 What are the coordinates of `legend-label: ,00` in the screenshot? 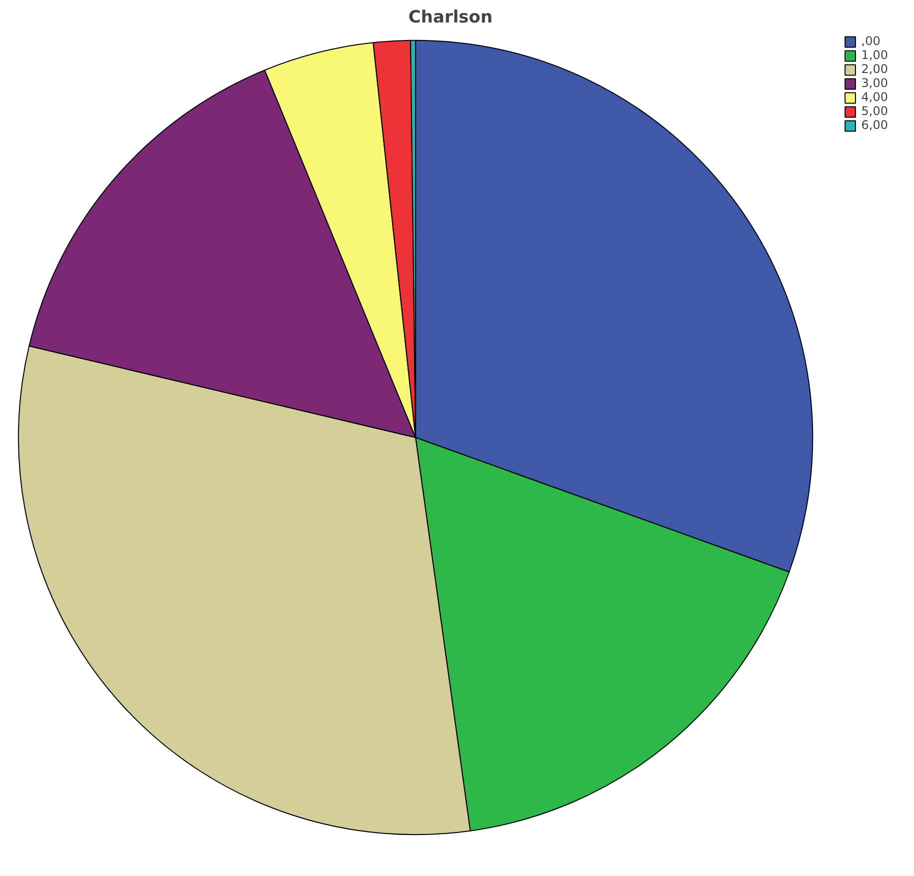 It's located at (871, 41).